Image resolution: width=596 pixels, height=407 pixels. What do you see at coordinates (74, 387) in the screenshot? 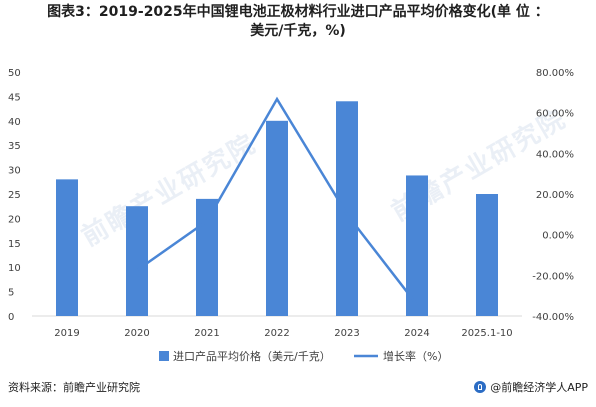
I see `source-note: 资料来源：前瞻产业研究院` at bounding box center [74, 387].